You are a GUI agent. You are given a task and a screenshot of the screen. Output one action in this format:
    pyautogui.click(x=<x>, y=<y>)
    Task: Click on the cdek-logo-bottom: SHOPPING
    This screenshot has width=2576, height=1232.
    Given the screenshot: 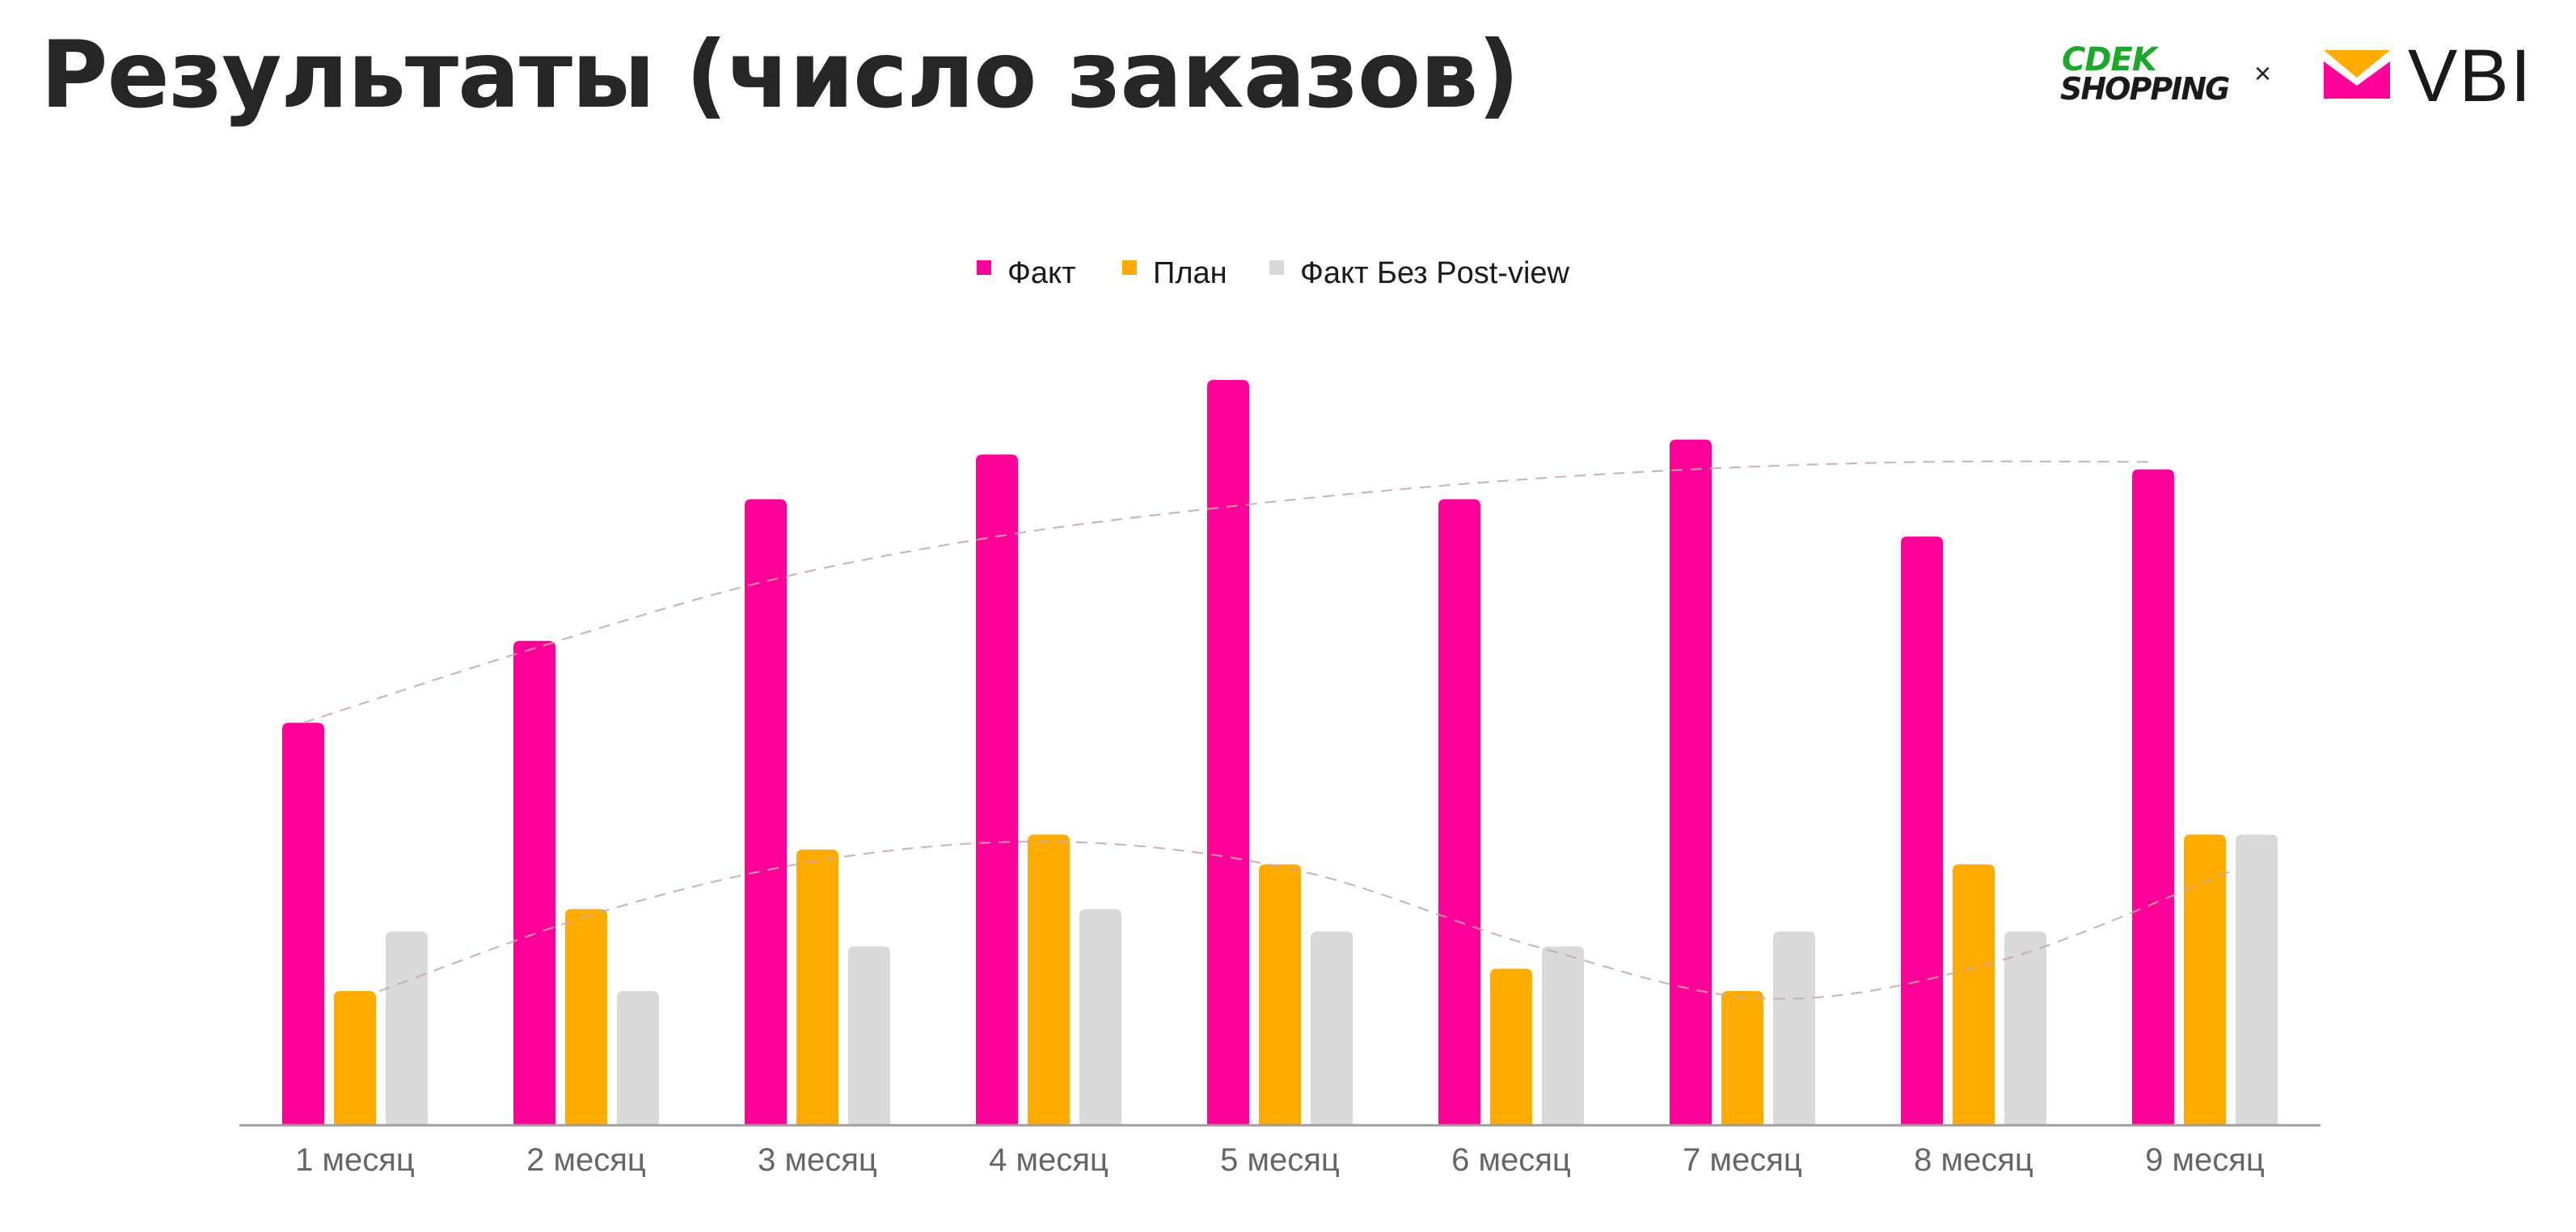 What is the action you would take?
    pyautogui.click(x=2145, y=89)
    